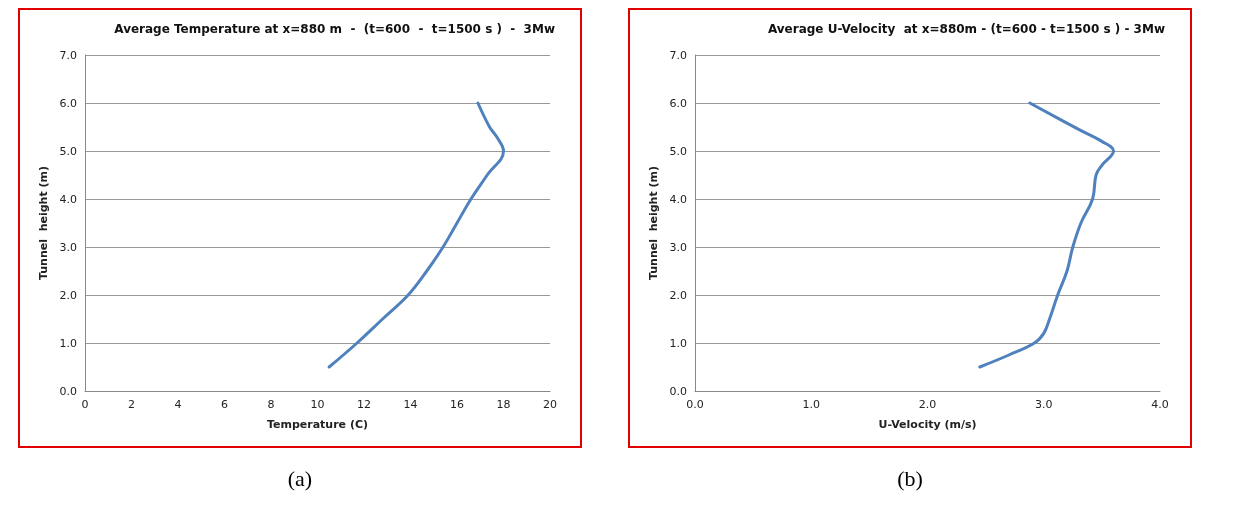 The width and height of the screenshot is (1244, 513). Describe the element at coordinates (811, 404) in the screenshot. I see `x-tick-label: 1.0` at that location.